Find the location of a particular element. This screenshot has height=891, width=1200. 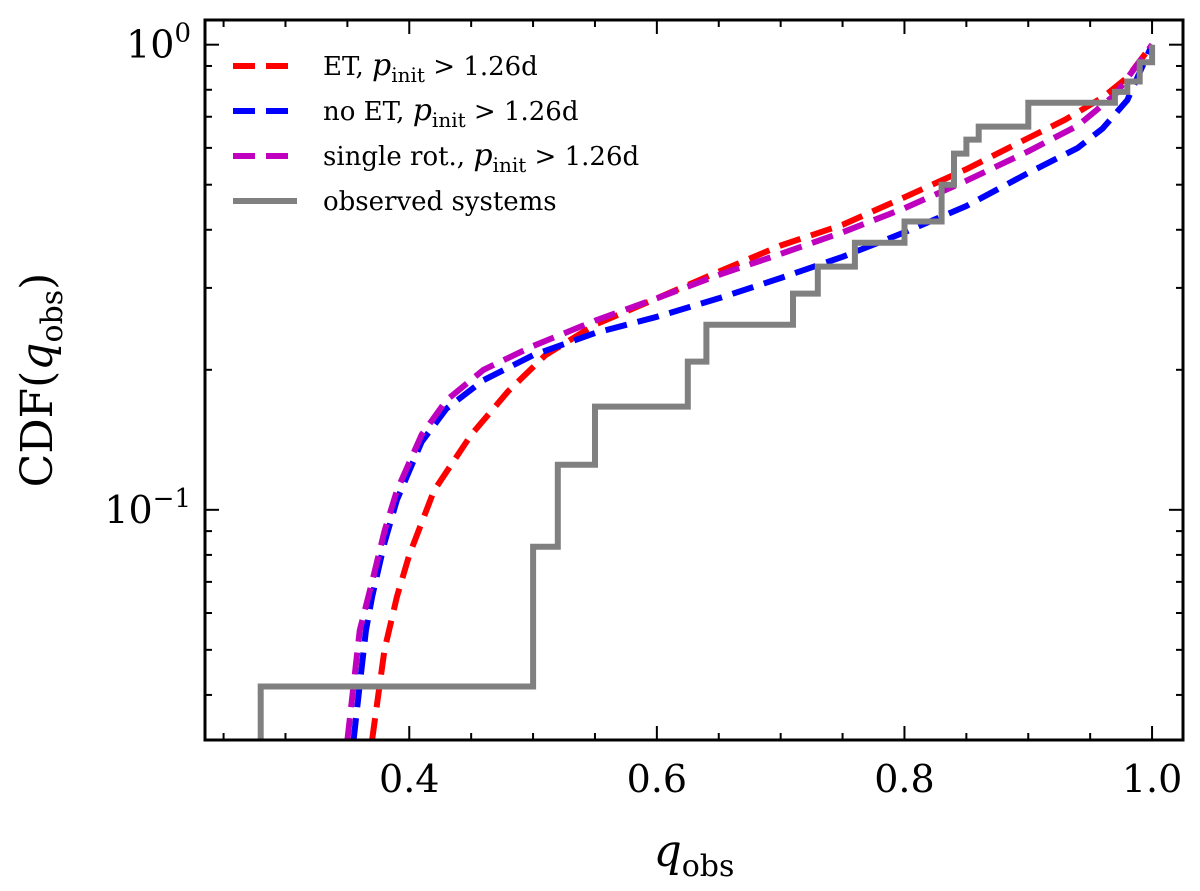

y-axis-title-symbol: q is located at coordinates (37, 357).